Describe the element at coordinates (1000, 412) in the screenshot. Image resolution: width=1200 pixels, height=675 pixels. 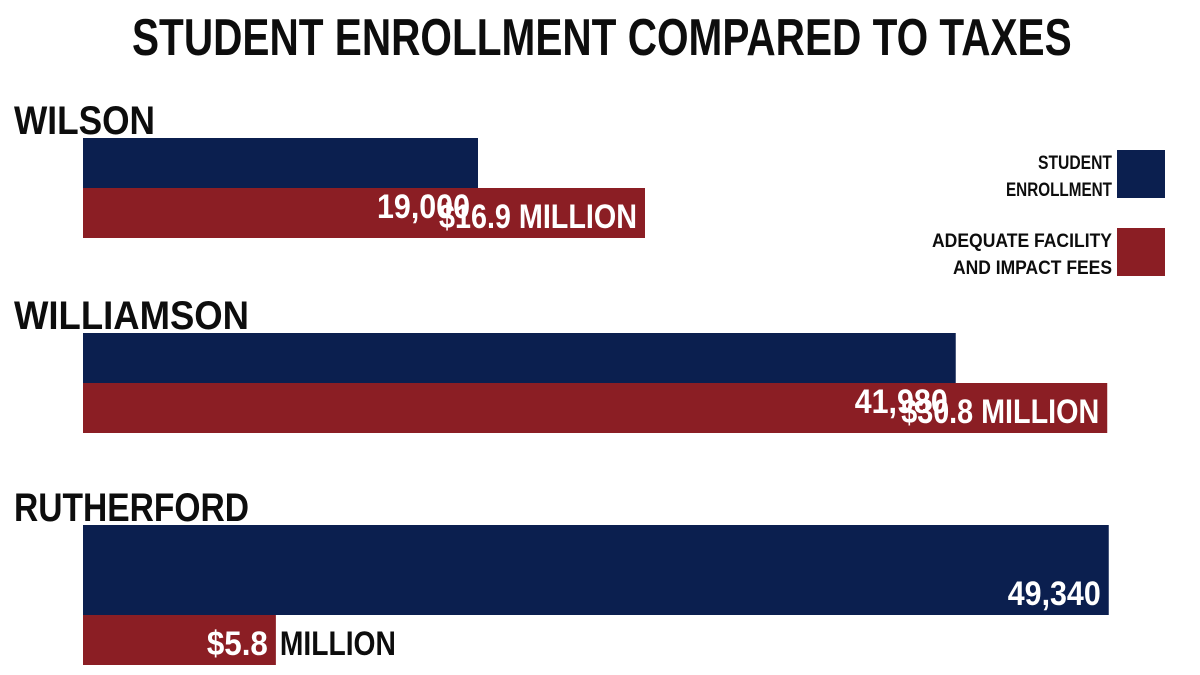
I see `fees-value-label-williamson: $30.8 MILLION` at that location.